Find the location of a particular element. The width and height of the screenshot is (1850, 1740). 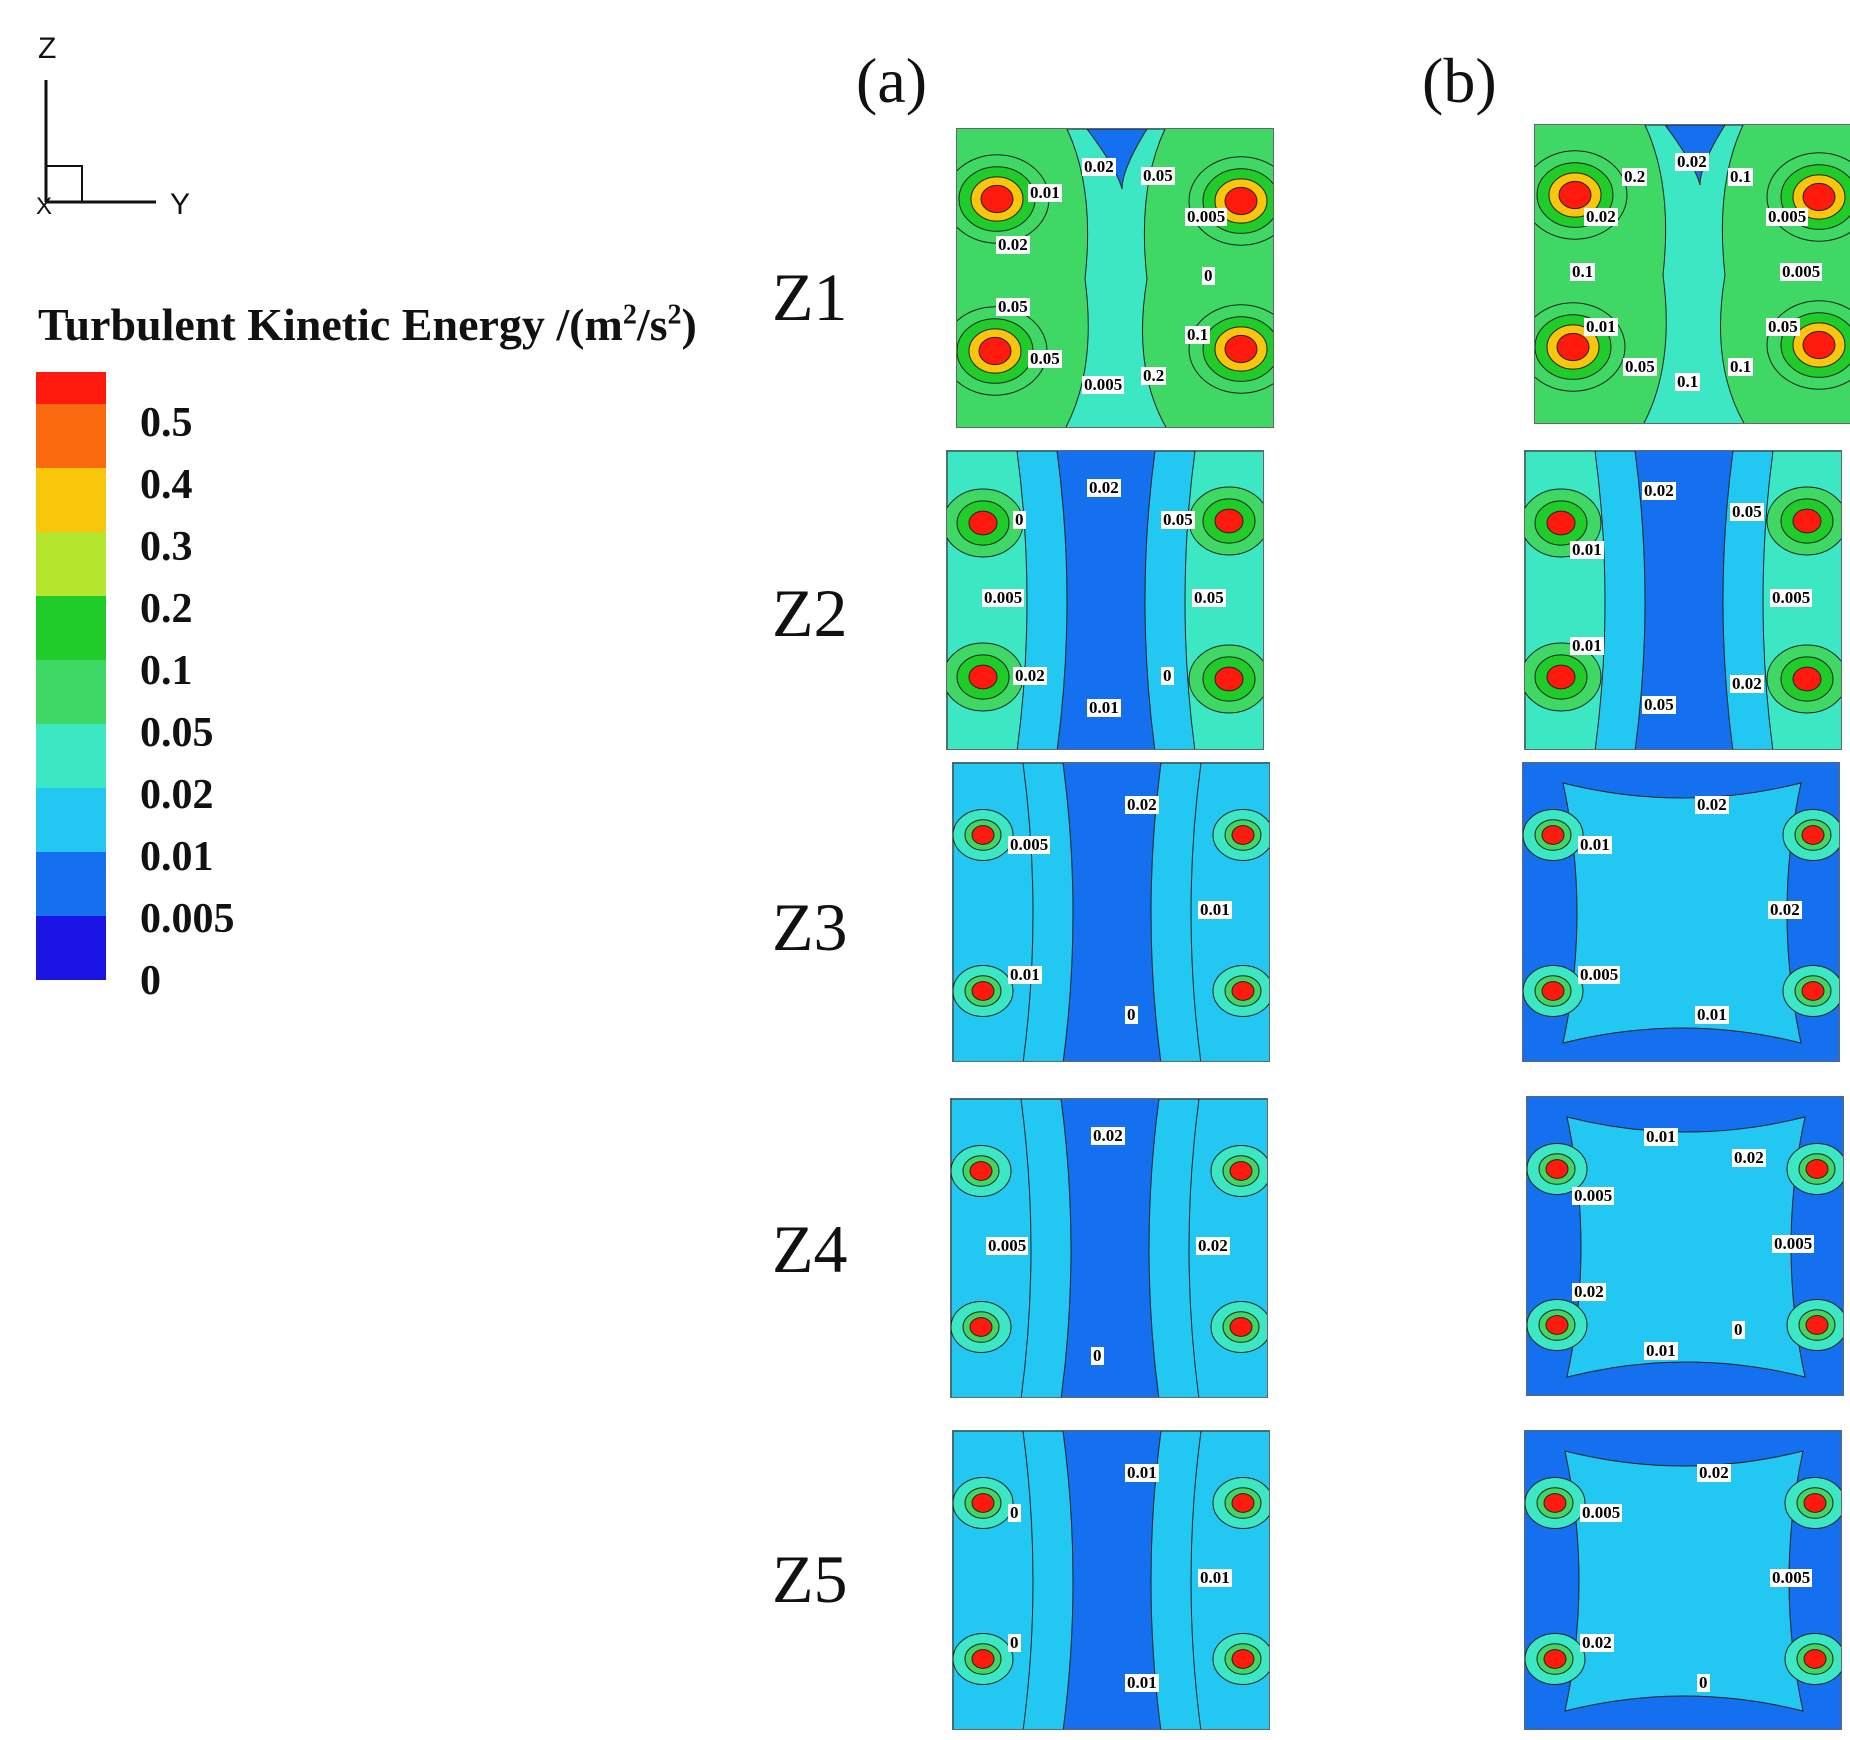

row-label-z4: Z4 is located at coordinates (810, 1249).